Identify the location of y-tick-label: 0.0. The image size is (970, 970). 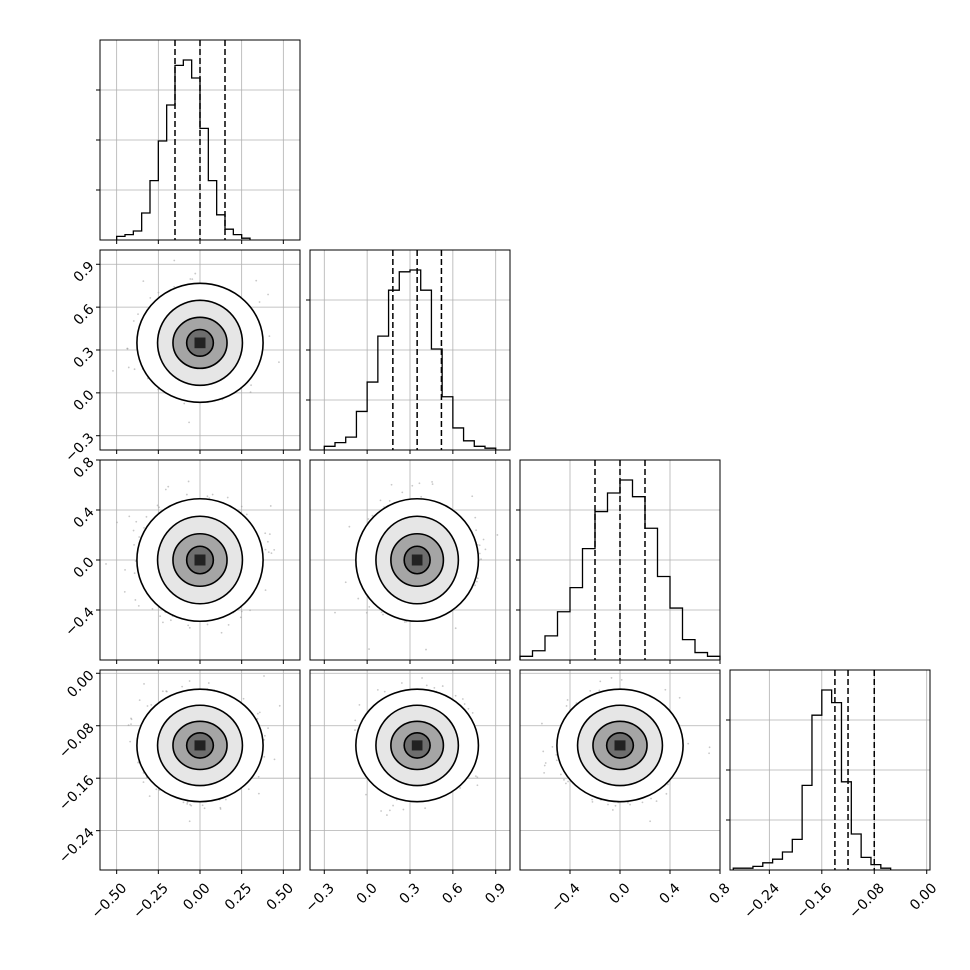
(84, 567).